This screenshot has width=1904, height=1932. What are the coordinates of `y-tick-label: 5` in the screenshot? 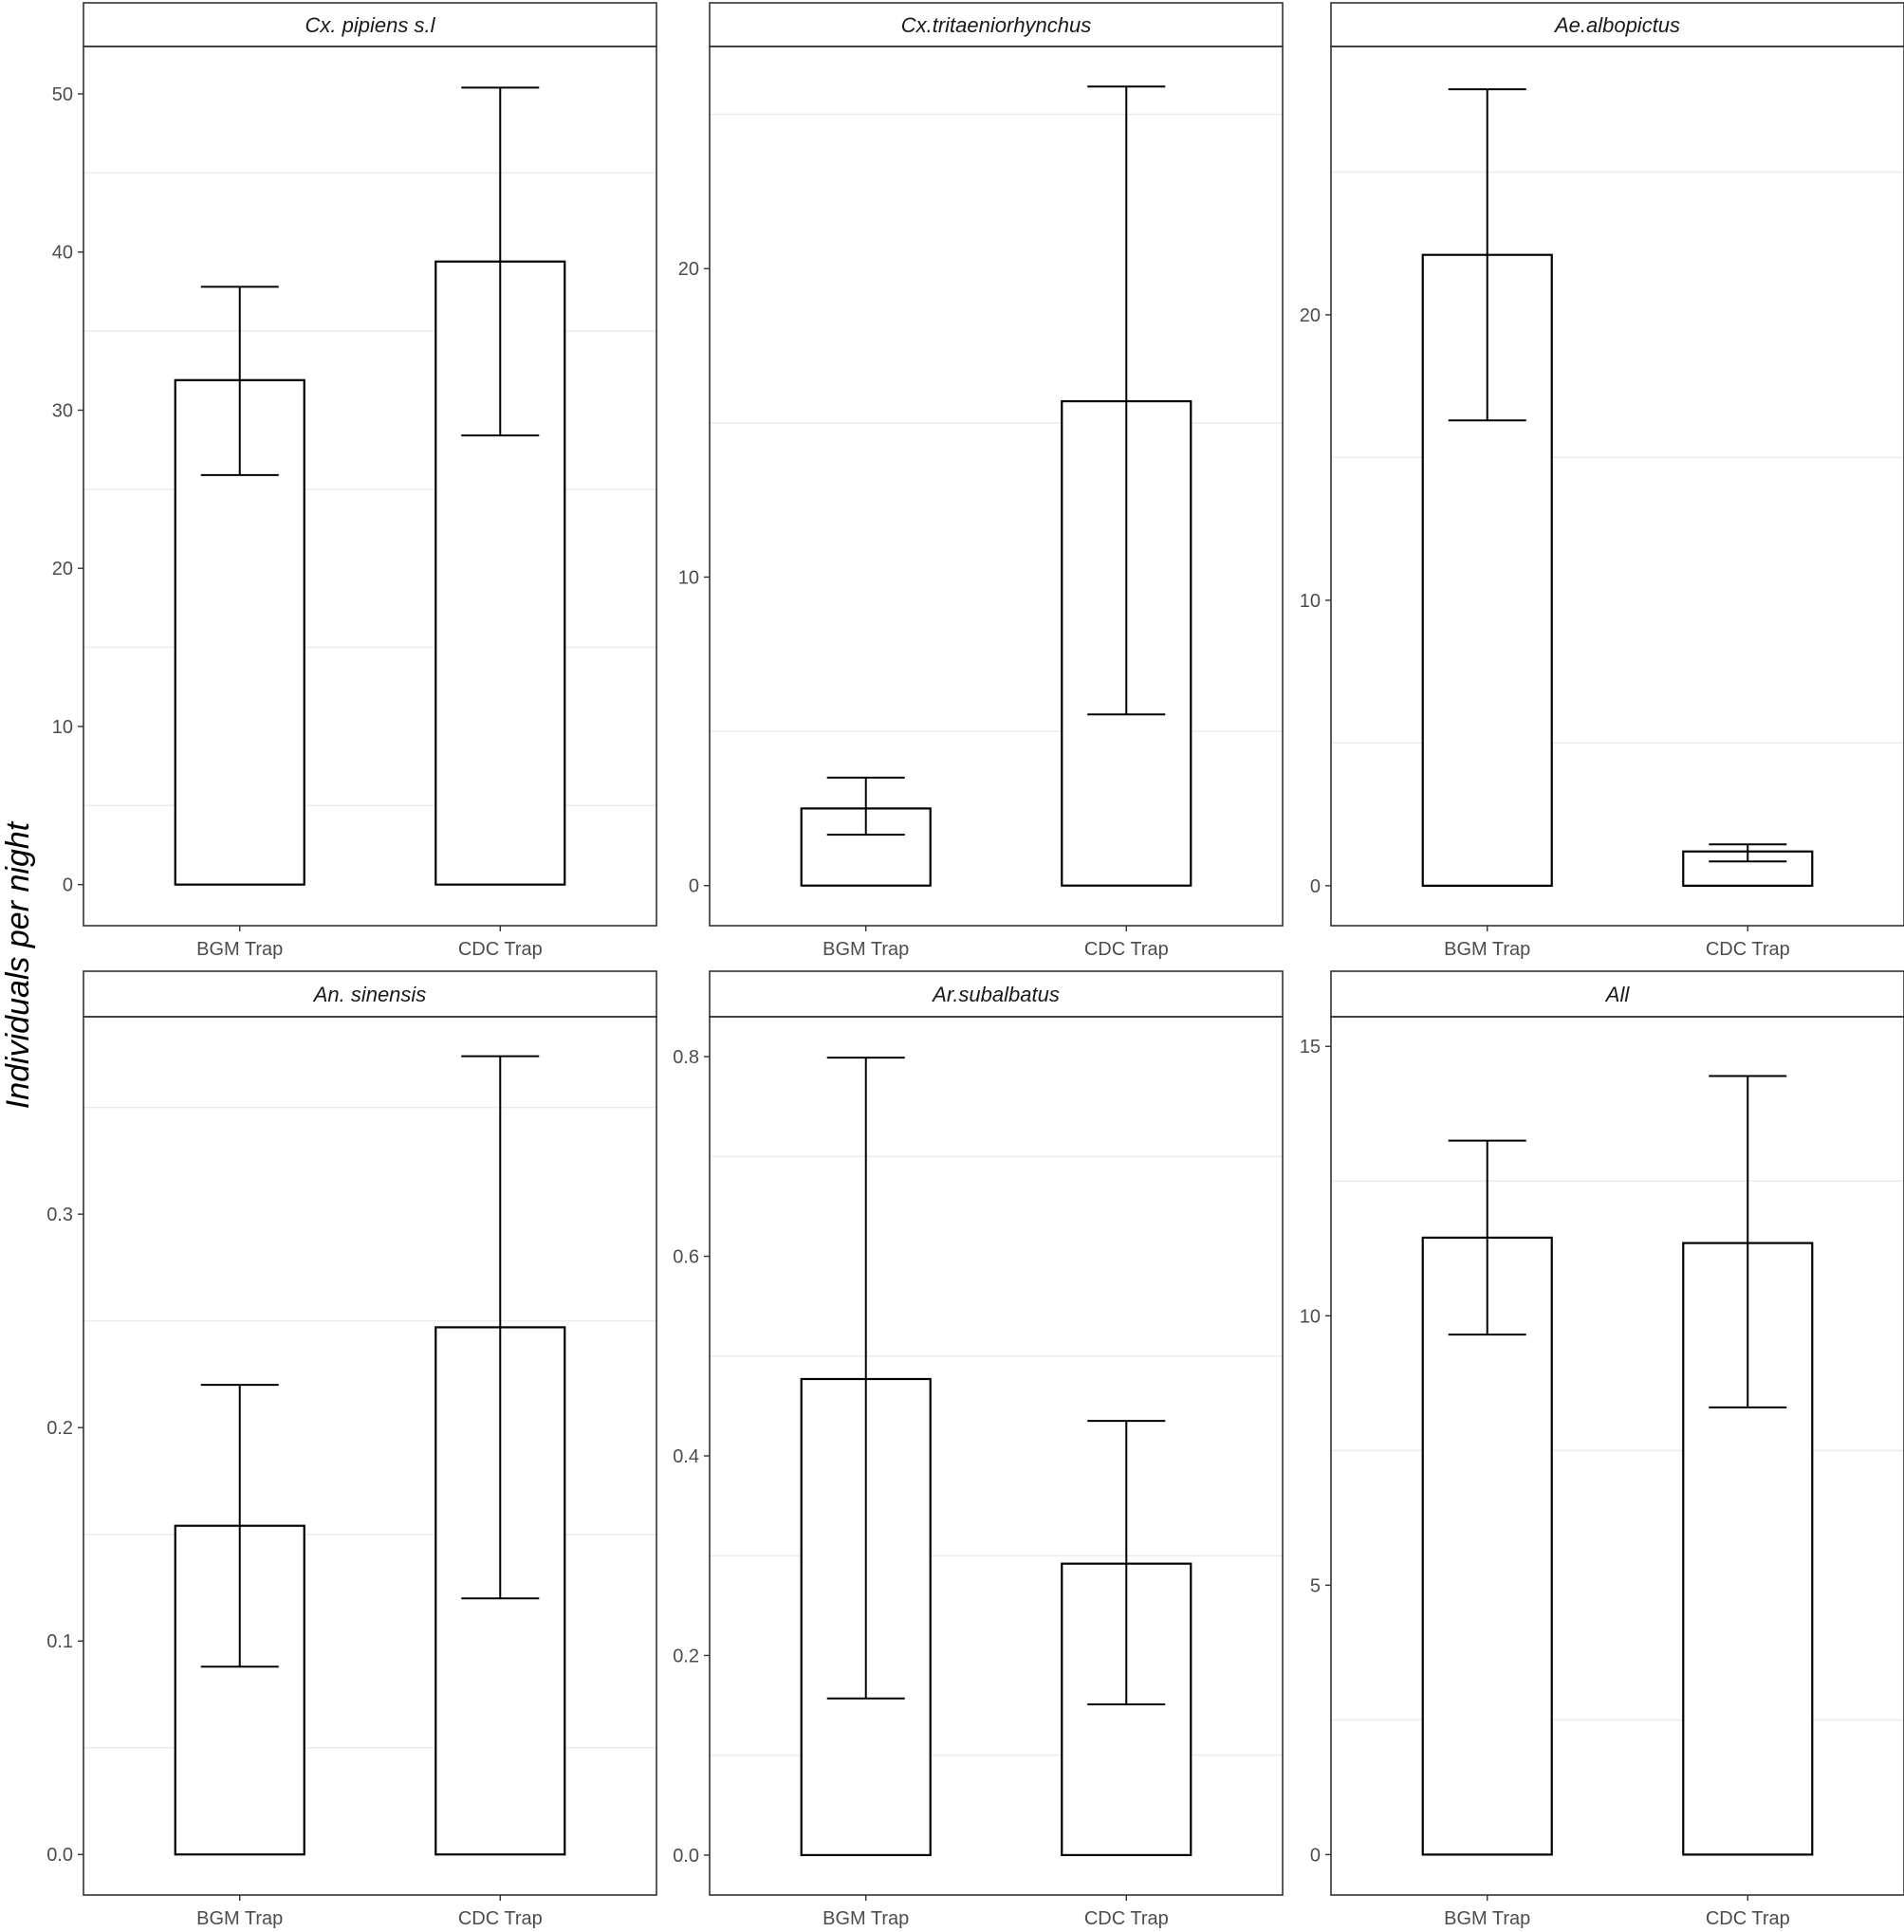 It's located at (1315, 1585).